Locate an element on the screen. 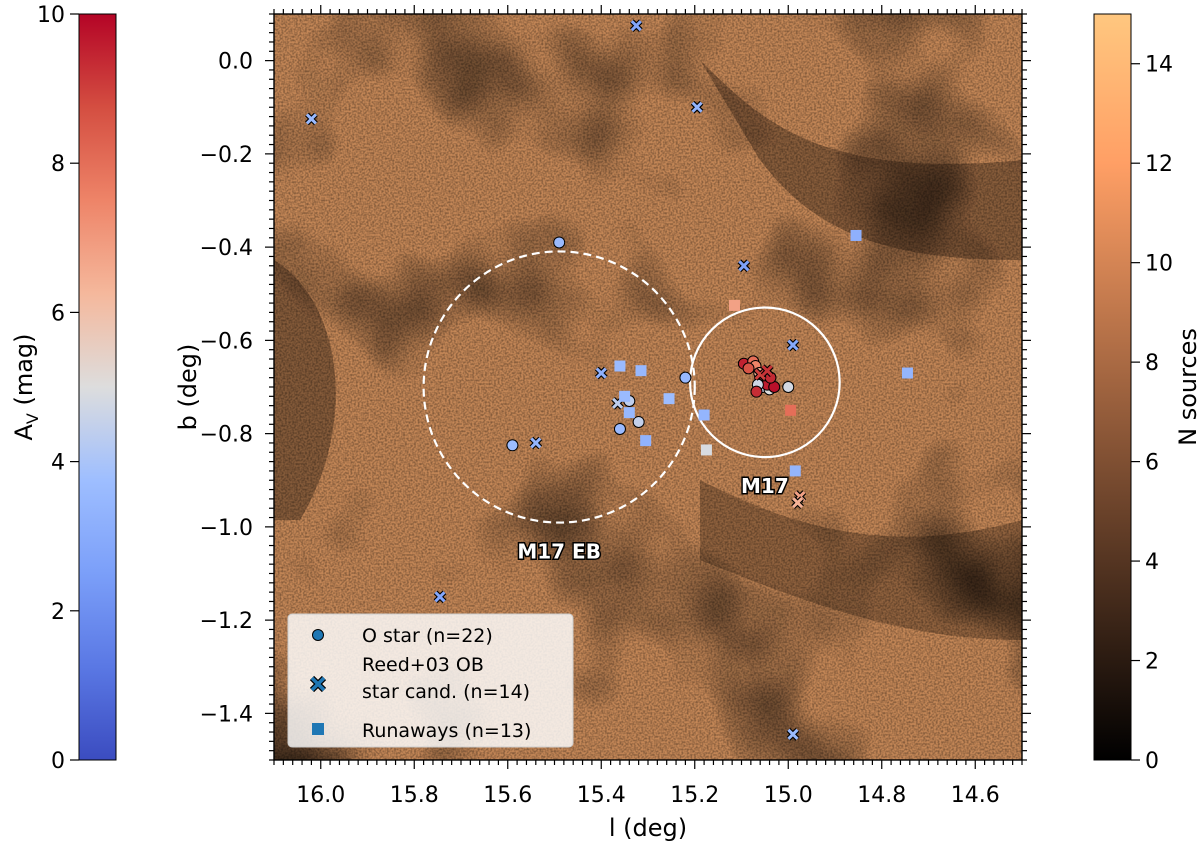 The width and height of the screenshot is (1200, 842). regions: M17 EB M17 is located at coordinates (631, 407).